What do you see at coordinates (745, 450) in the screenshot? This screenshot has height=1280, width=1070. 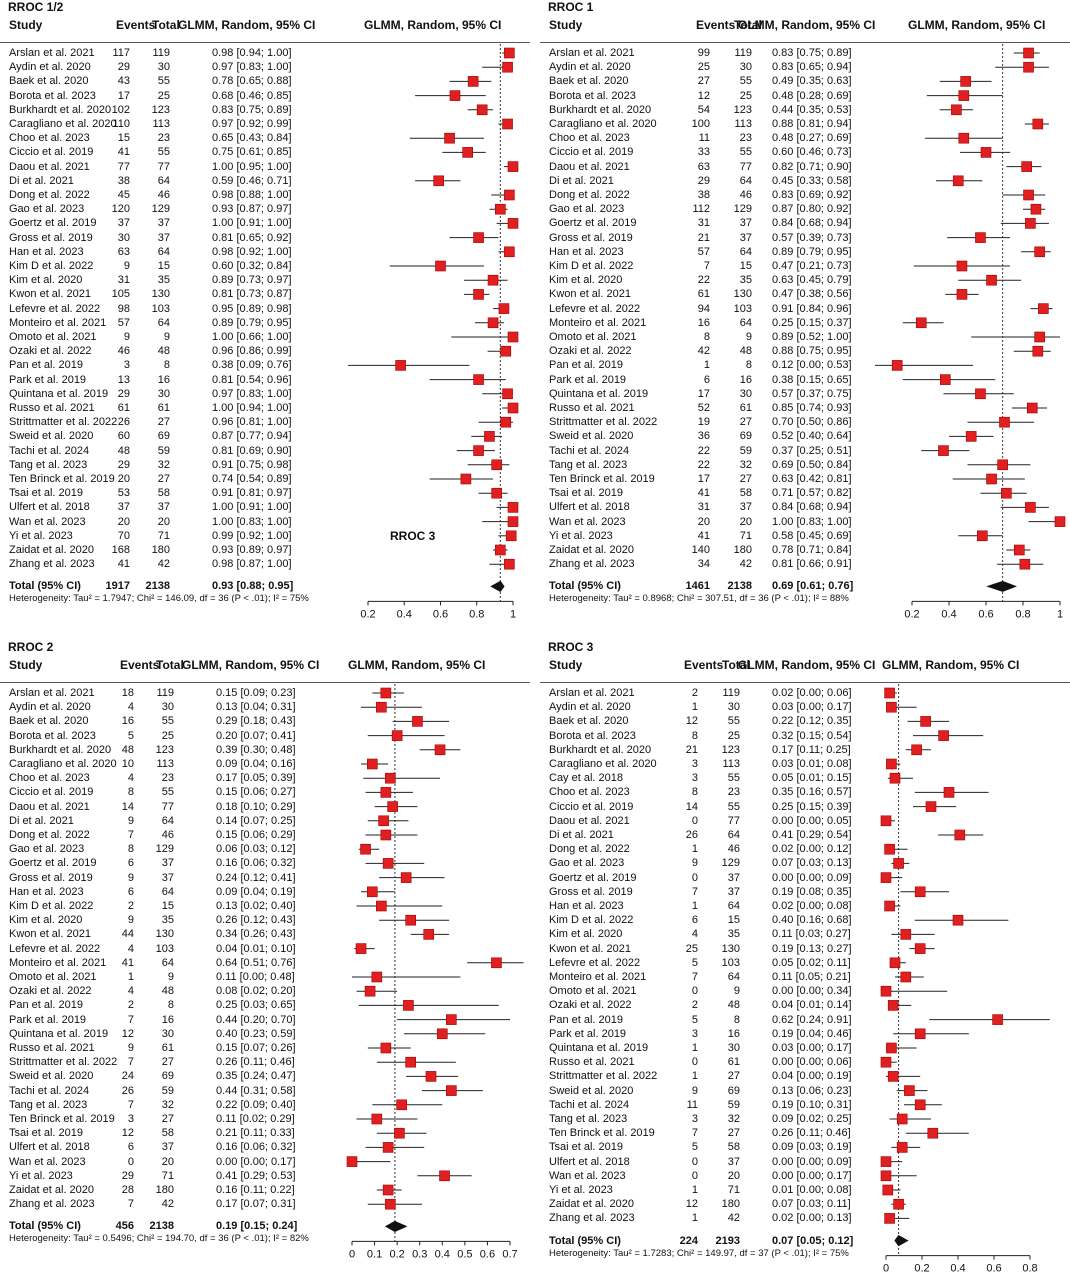 I see `total-value: 59` at bounding box center [745, 450].